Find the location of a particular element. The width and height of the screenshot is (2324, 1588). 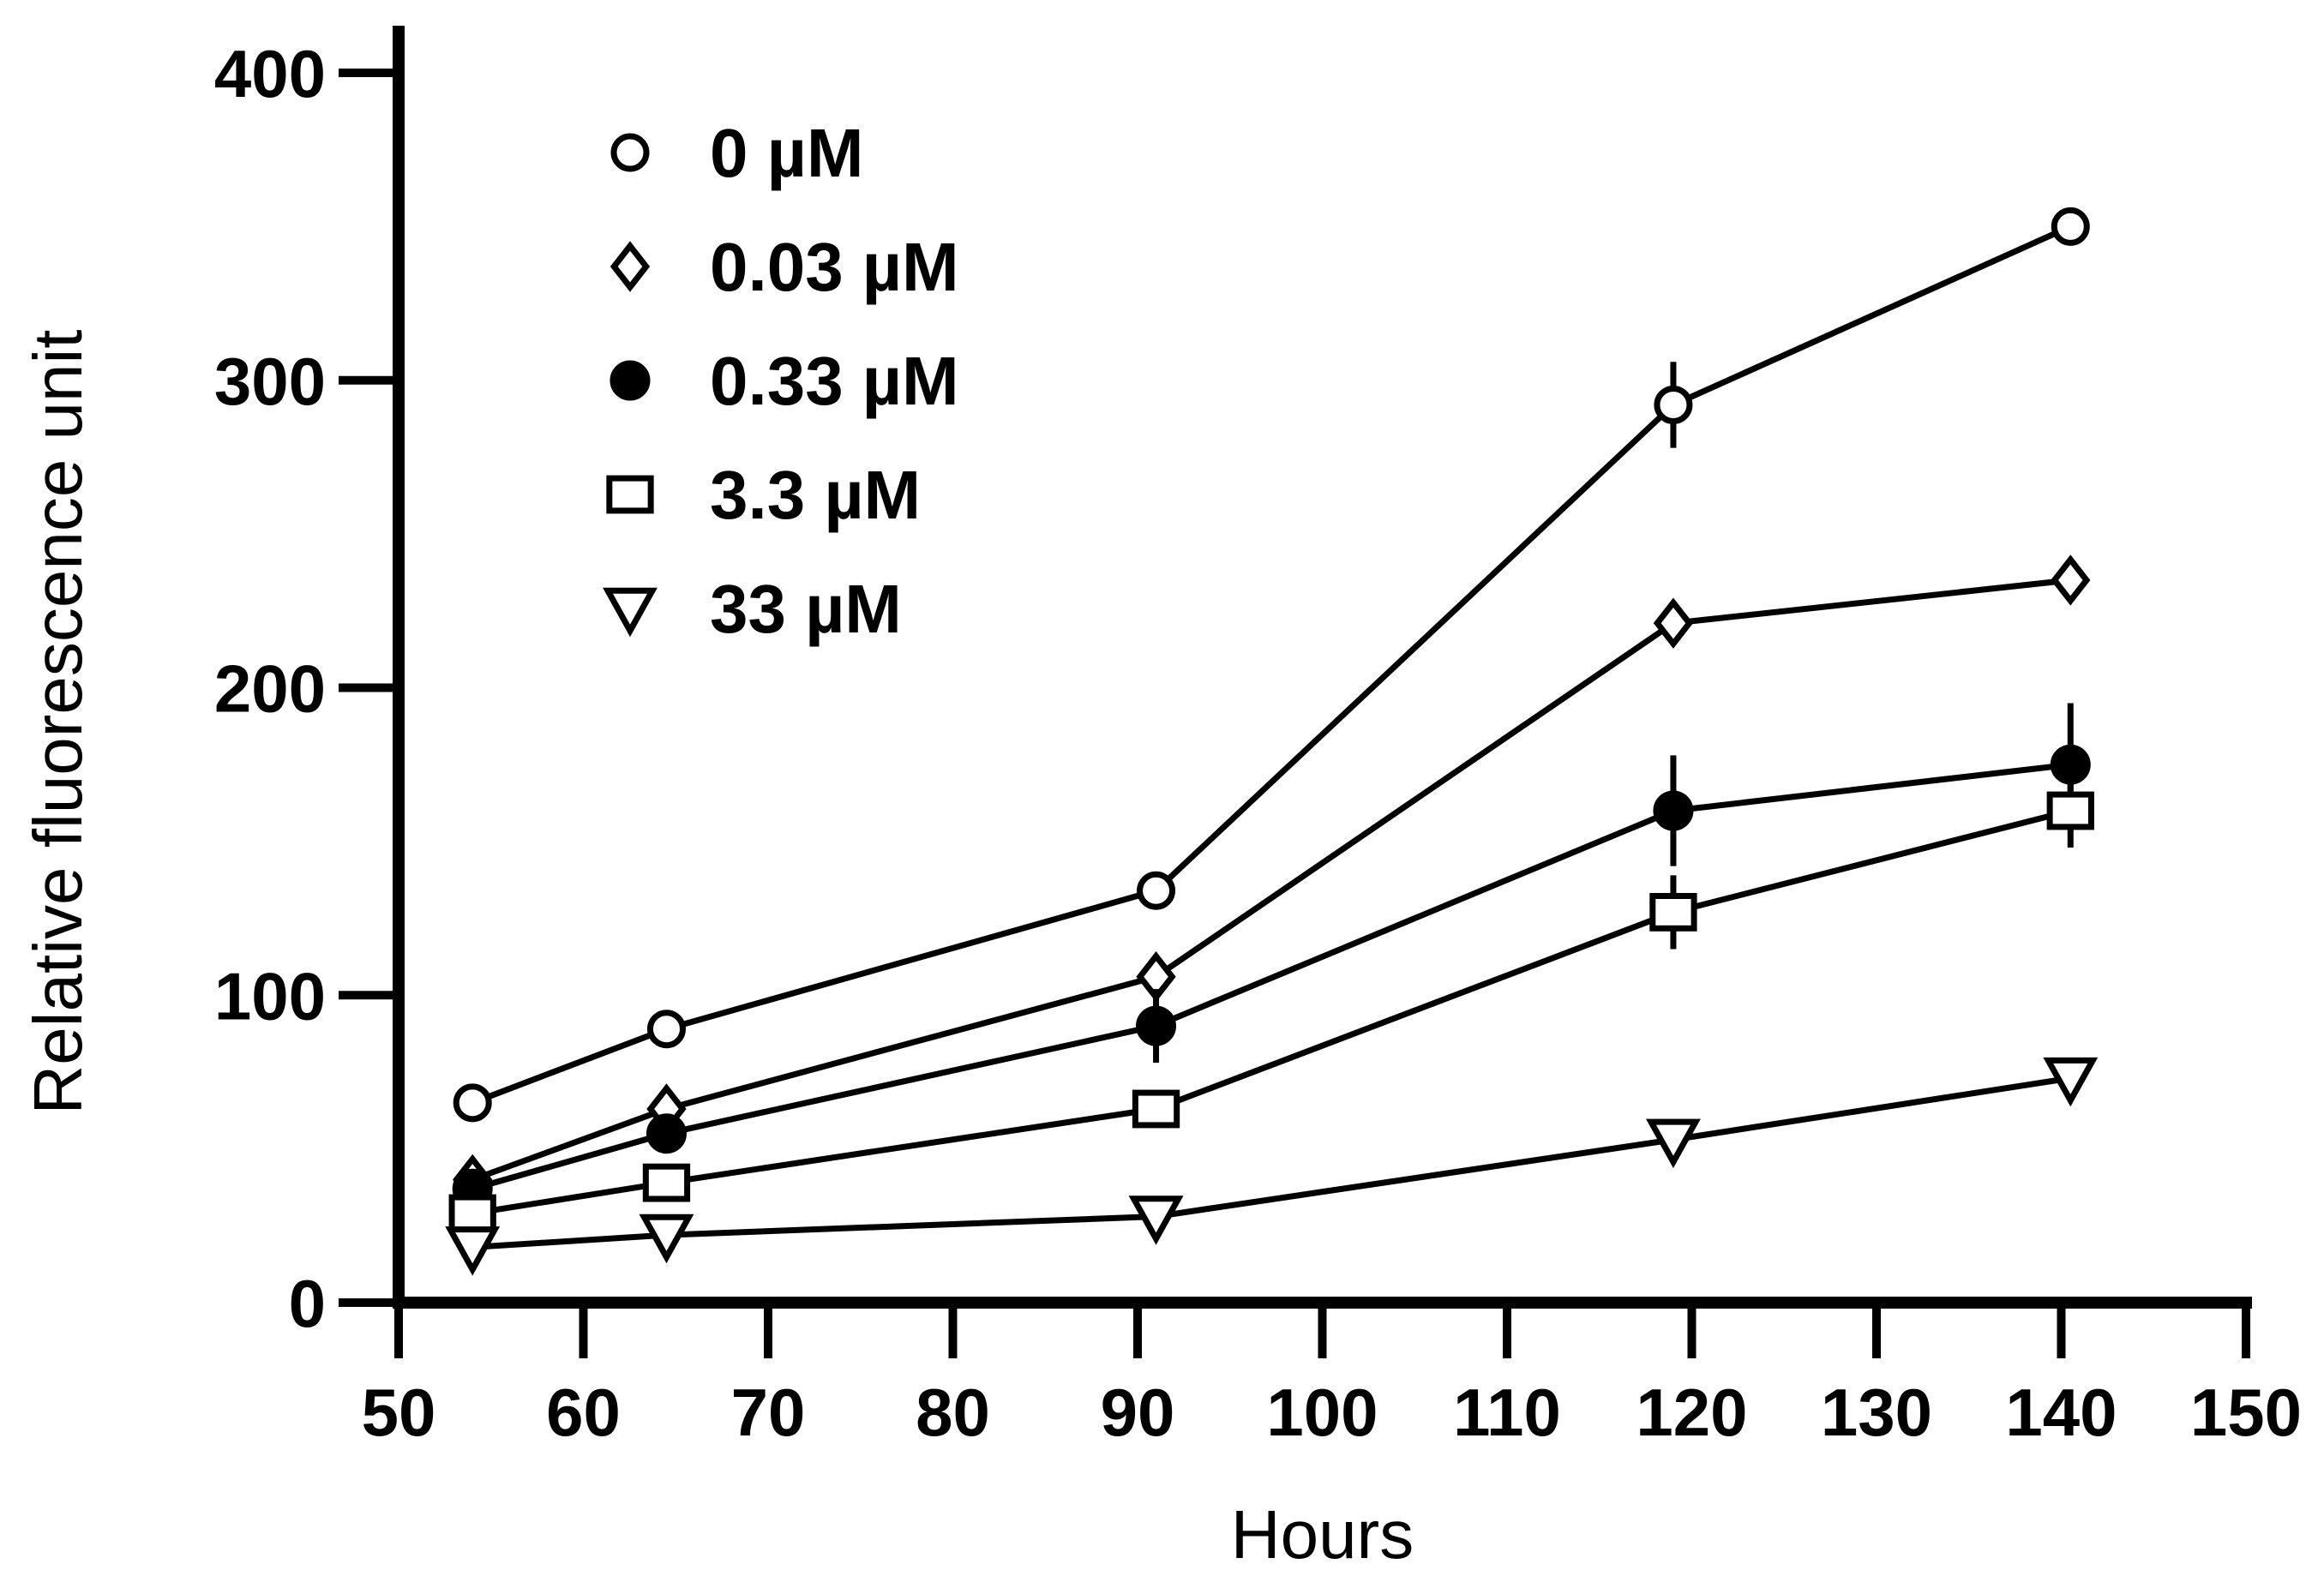

x-tick-label: 150 is located at coordinates (2246, 1413).